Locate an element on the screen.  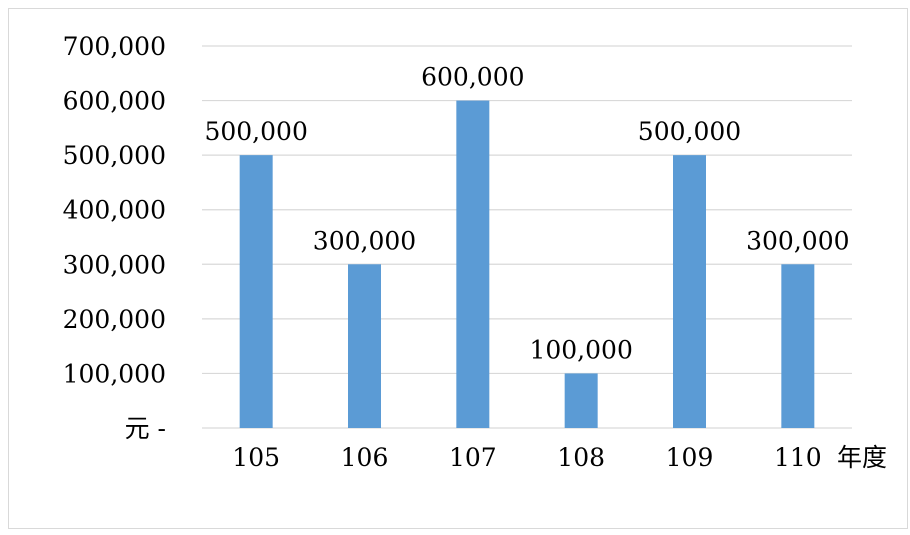
data-label: 600,000 is located at coordinates (472, 77).